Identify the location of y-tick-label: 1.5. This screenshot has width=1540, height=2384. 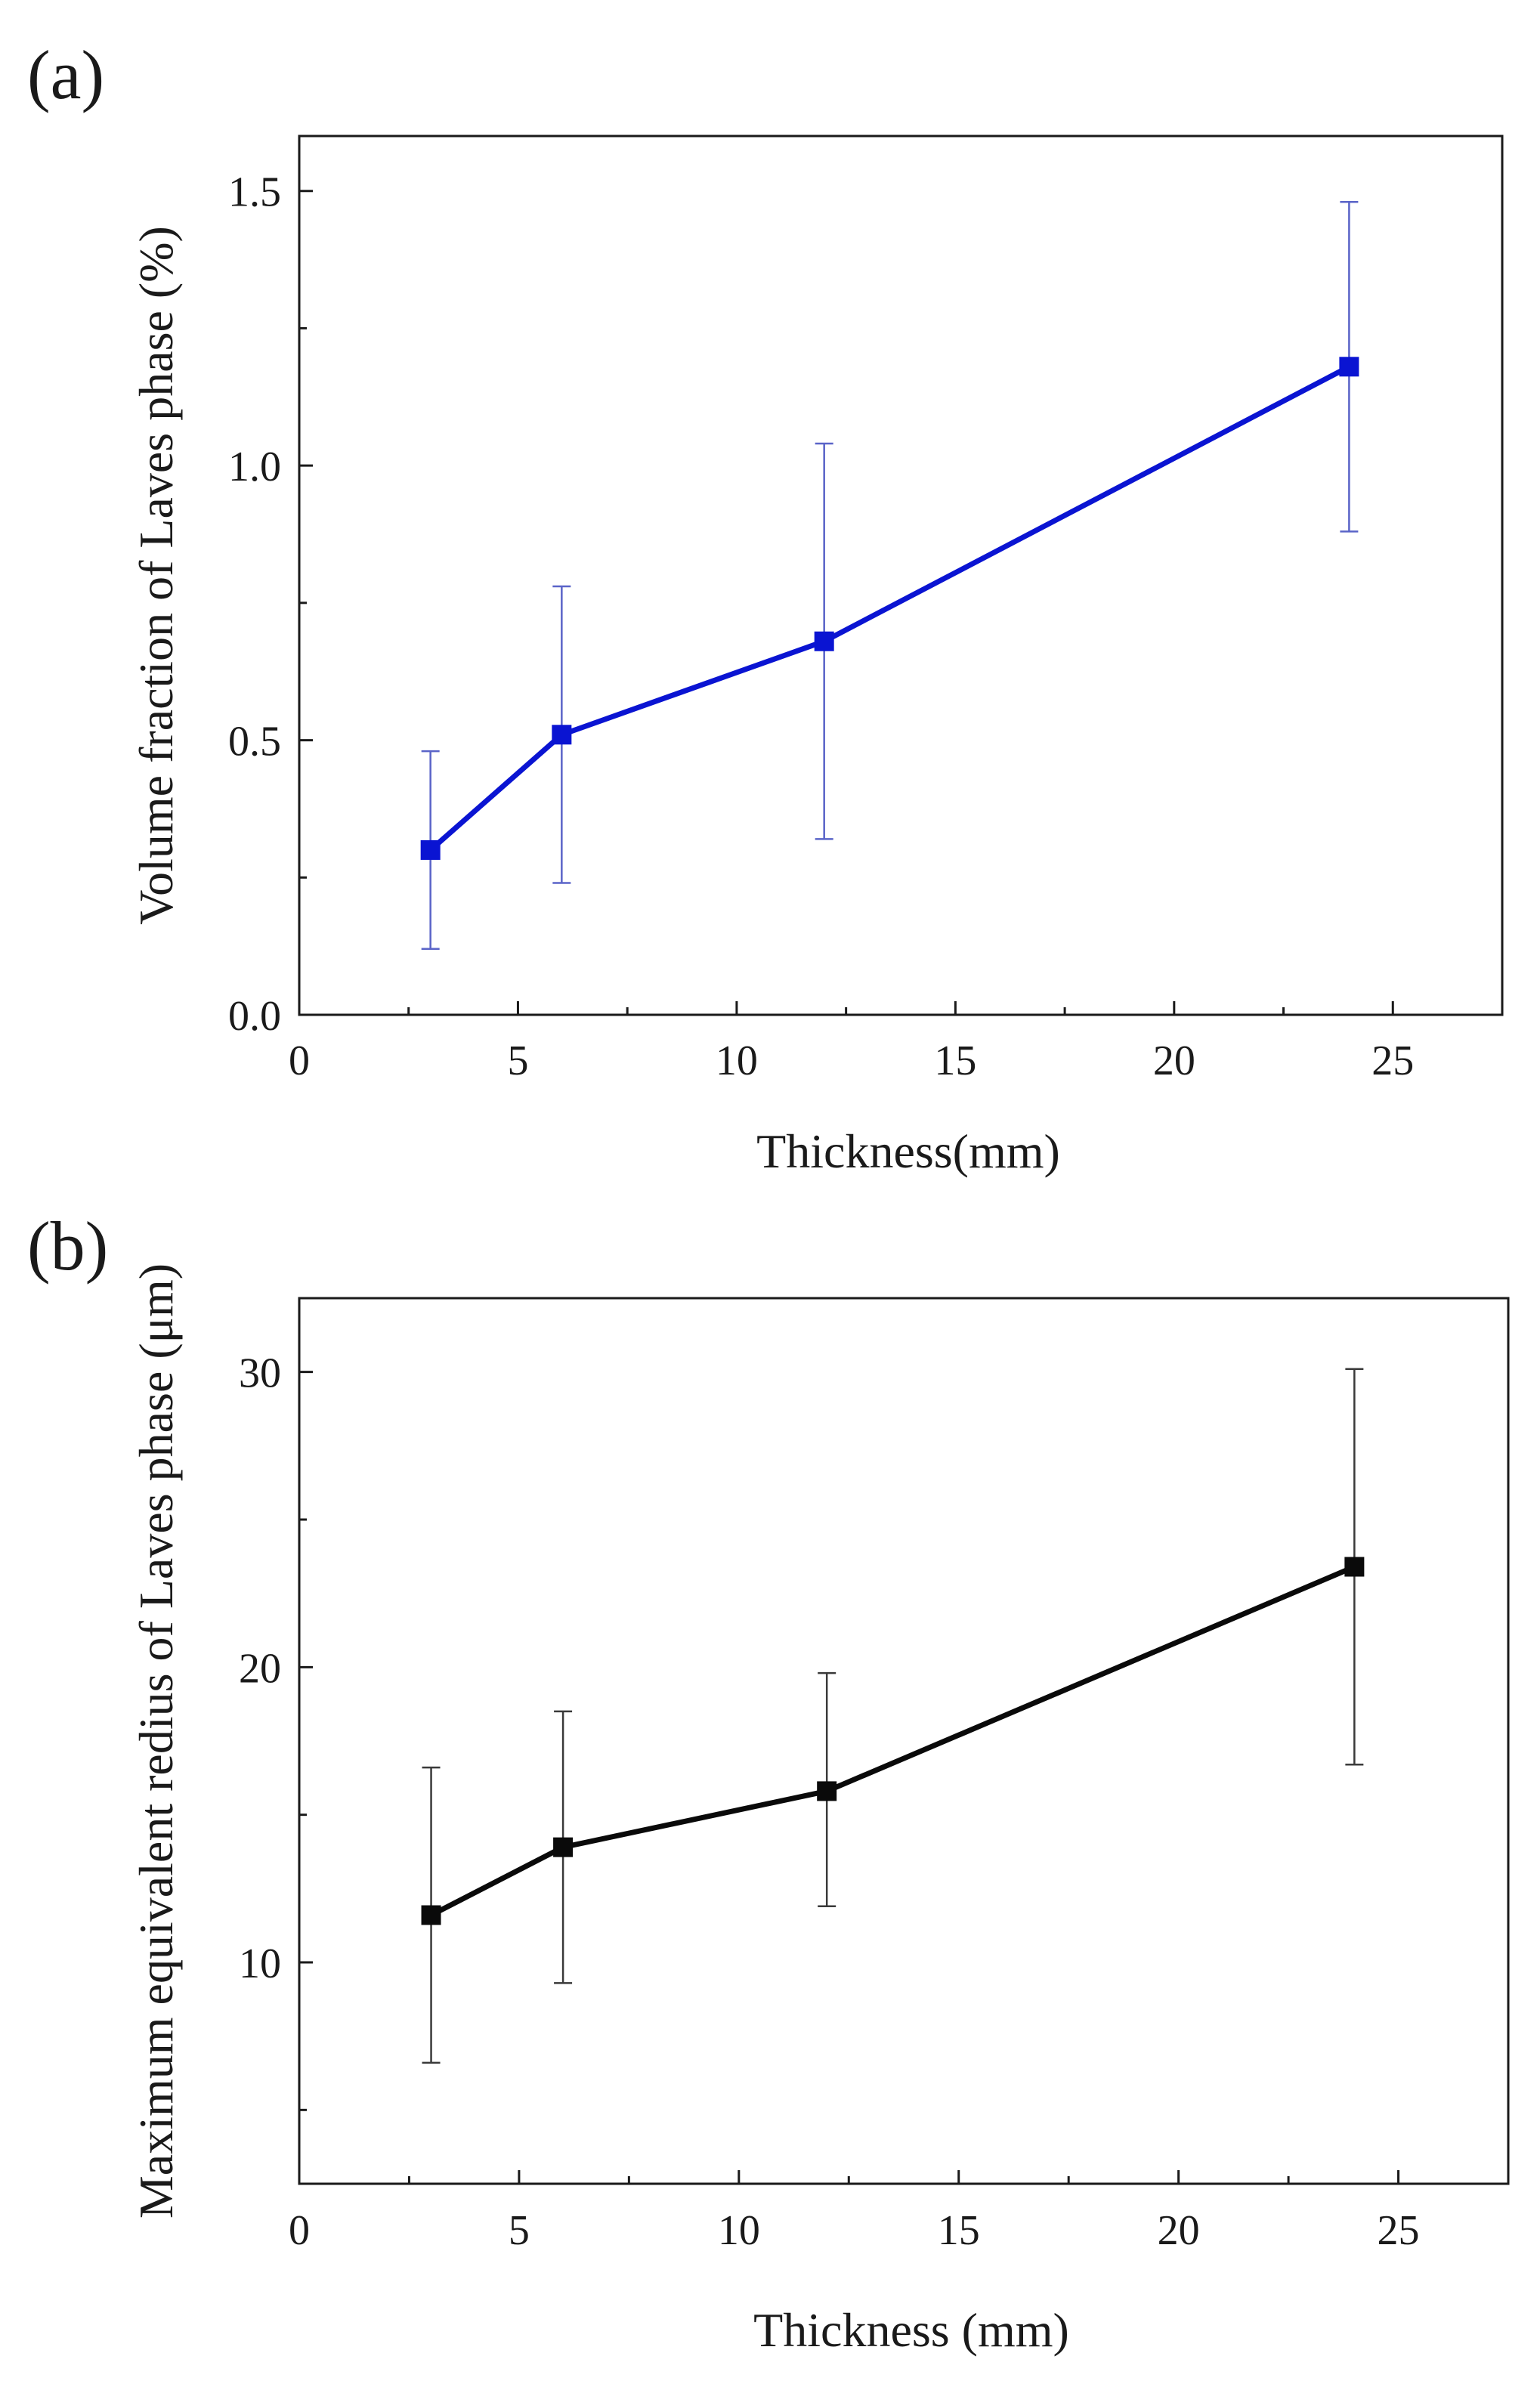
(254, 192).